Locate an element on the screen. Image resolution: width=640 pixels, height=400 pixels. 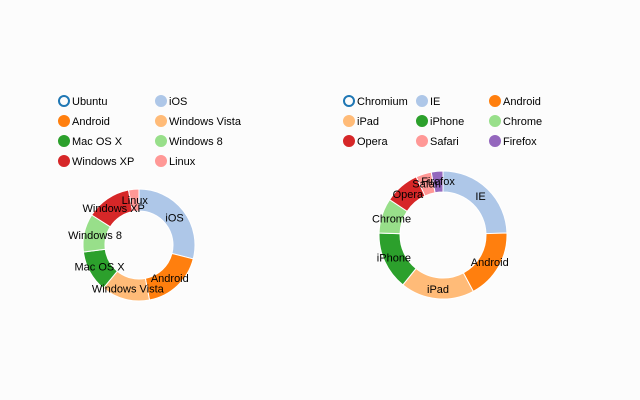
legend-label: IE is located at coordinates (435, 102).